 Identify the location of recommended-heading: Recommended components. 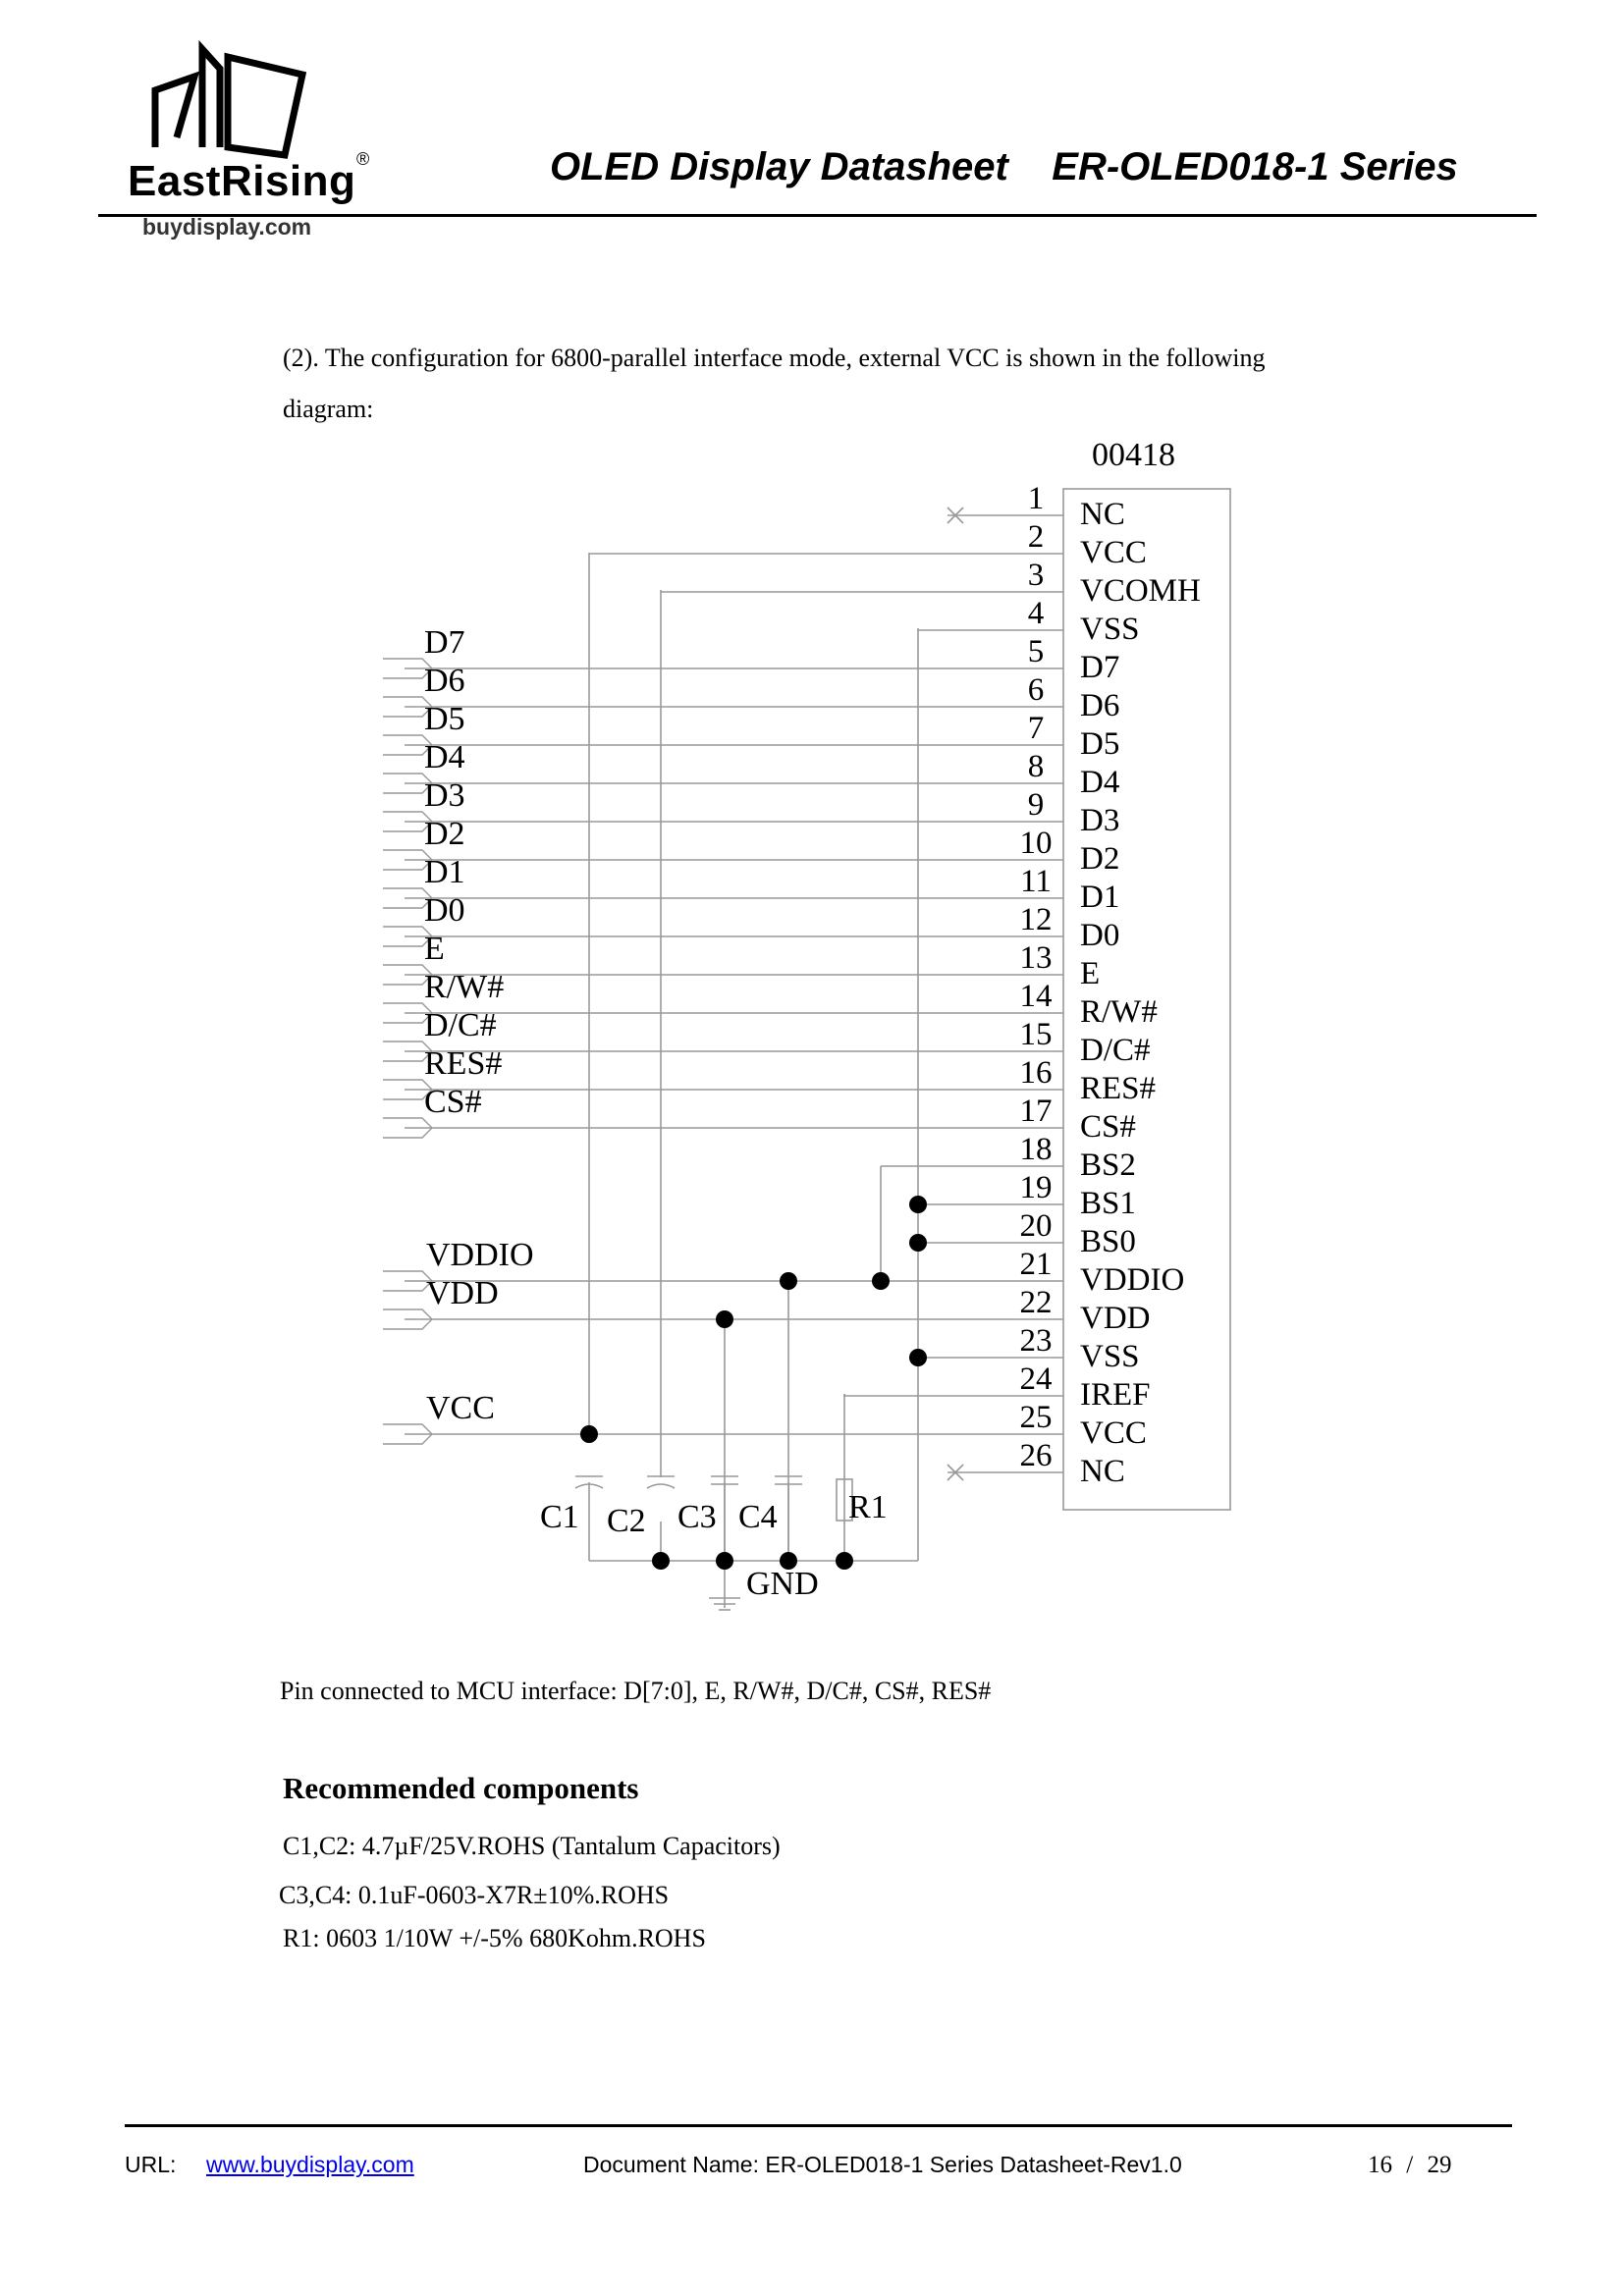
(461, 1788).